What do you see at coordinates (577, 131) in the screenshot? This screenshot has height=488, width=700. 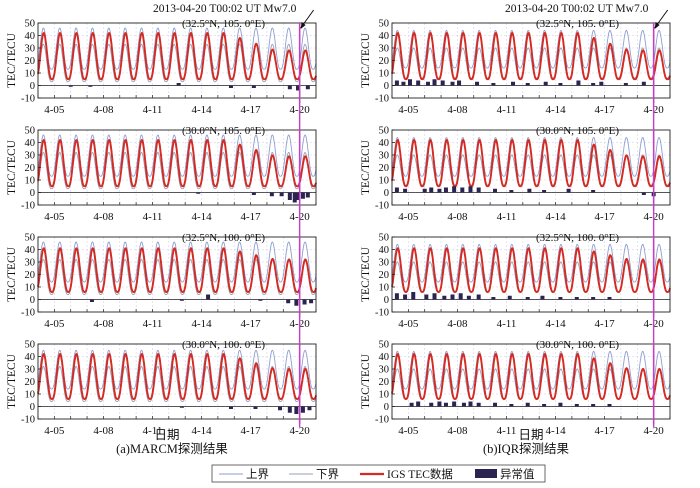 I see `panel-title: (30.0°N, 105. 0°E)` at bounding box center [577, 131].